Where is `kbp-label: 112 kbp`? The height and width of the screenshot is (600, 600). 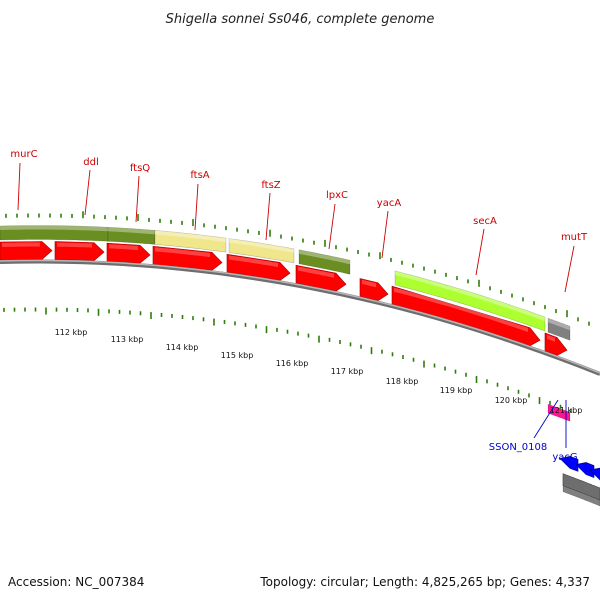 kbp-label: 112 kbp is located at coordinates (71, 332).